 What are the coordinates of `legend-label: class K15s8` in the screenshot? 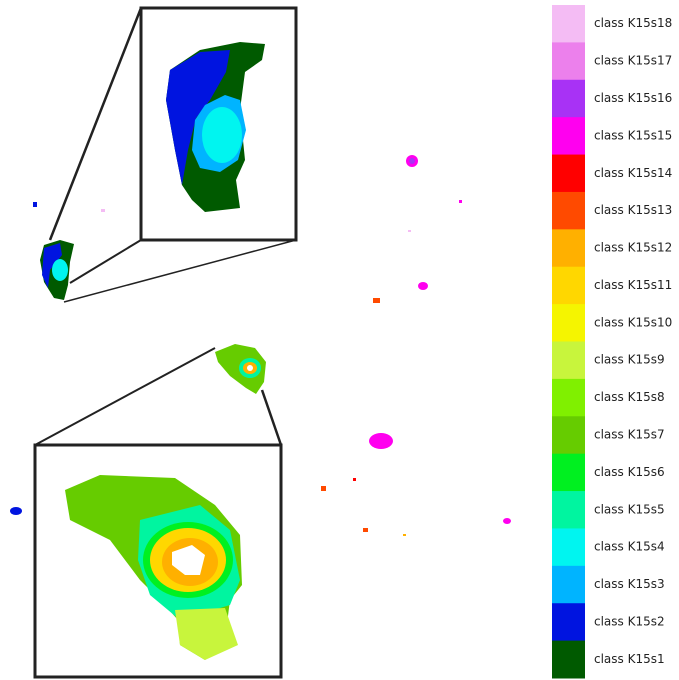 It's located at (629, 397).